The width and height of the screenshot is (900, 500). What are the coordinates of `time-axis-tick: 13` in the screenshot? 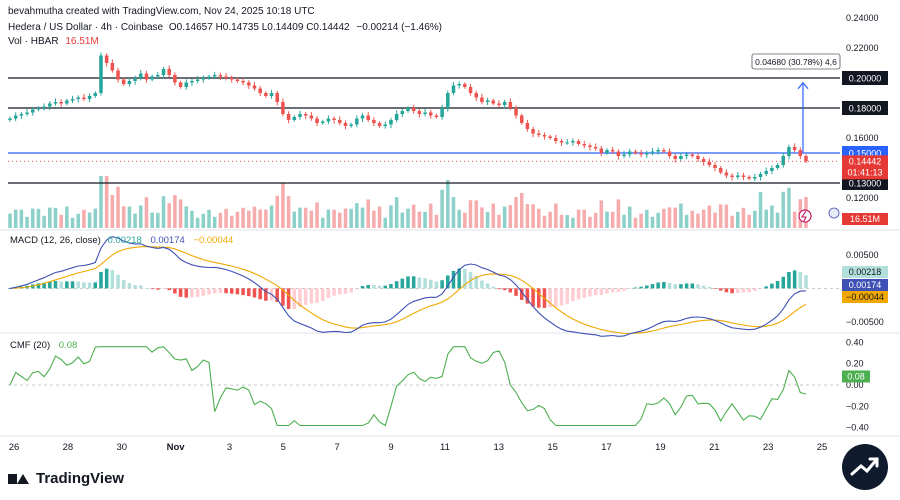 It's located at (499, 447).